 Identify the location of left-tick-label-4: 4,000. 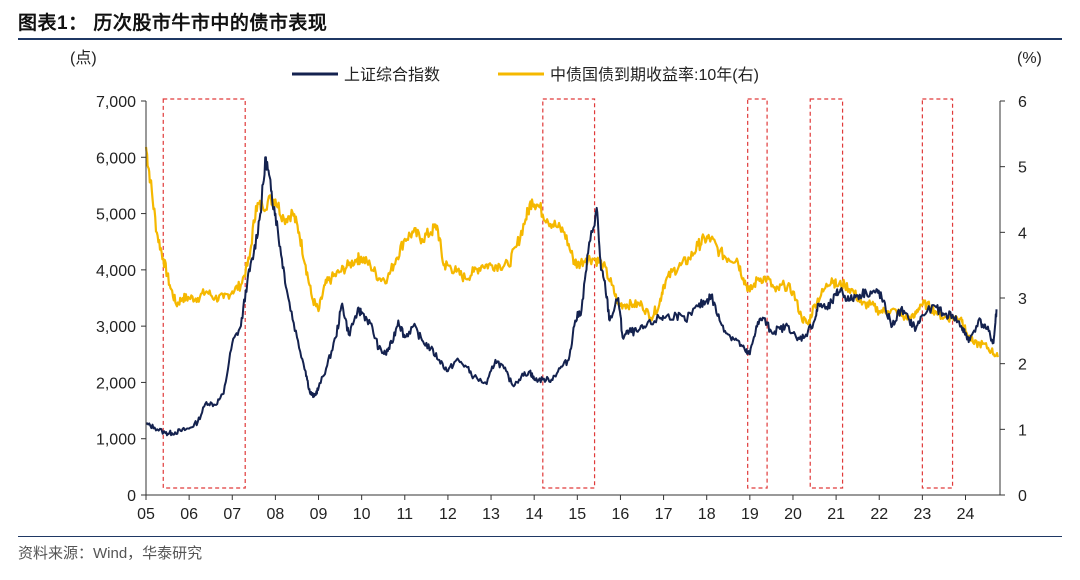
(116, 271).